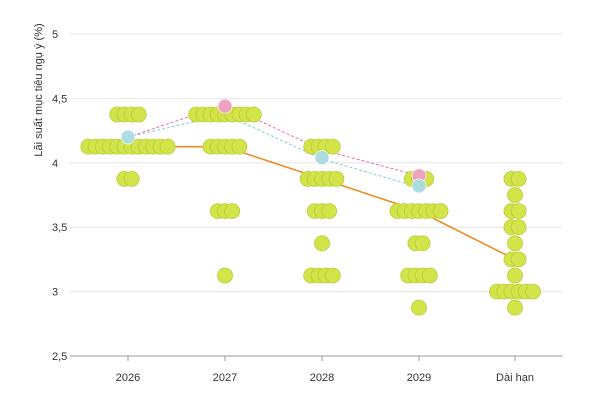  I want to click on x-tick-label: 2028, so click(322, 378).